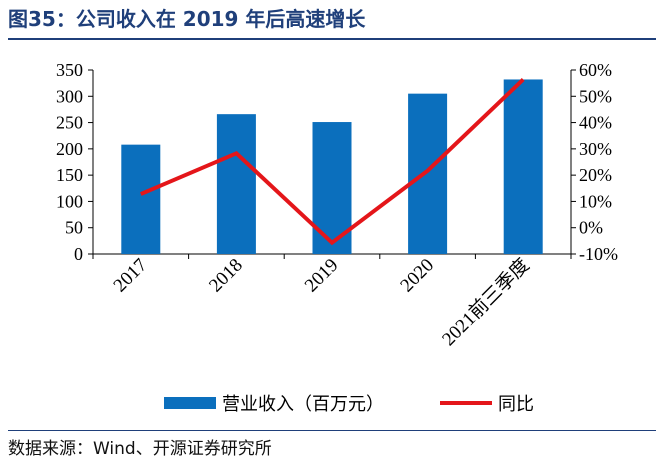 This screenshot has width=664, height=469. Describe the element at coordinates (516, 404) in the screenshot. I see `legend-label-yoy: 同比` at that location.